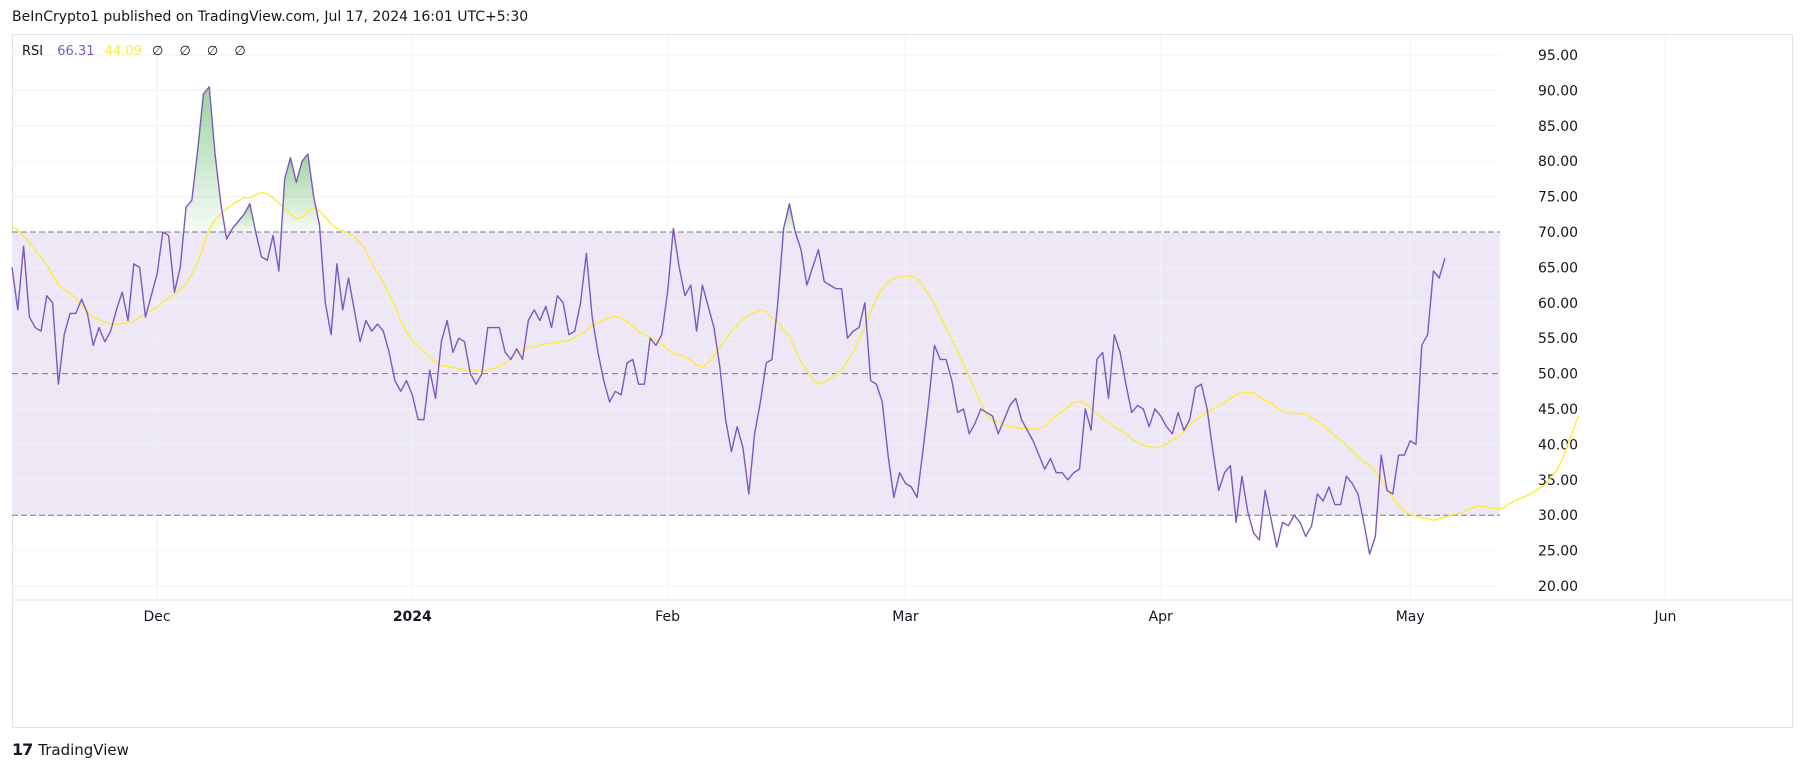  I want to click on y-tick-label: 35.00, so click(1558, 481).